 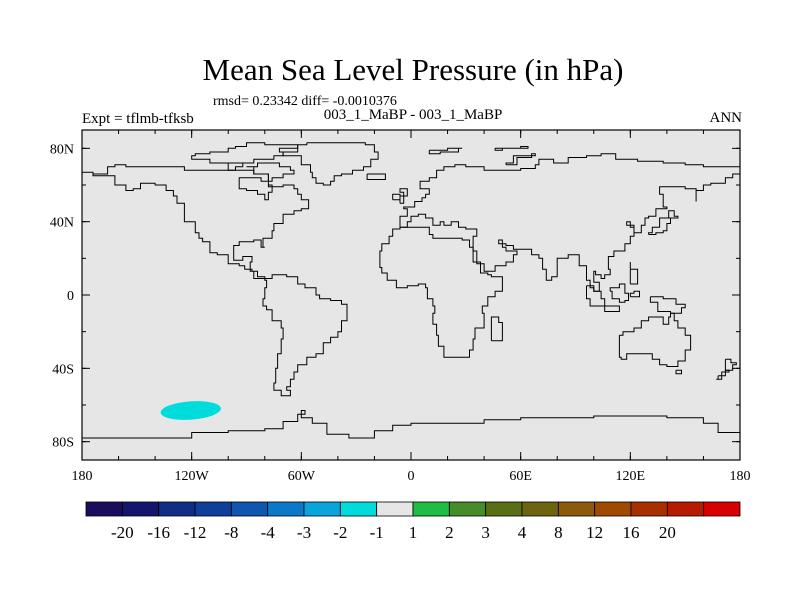 What do you see at coordinates (62, 223) in the screenshot?
I see `y-tick-label: 40N` at bounding box center [62, 223].